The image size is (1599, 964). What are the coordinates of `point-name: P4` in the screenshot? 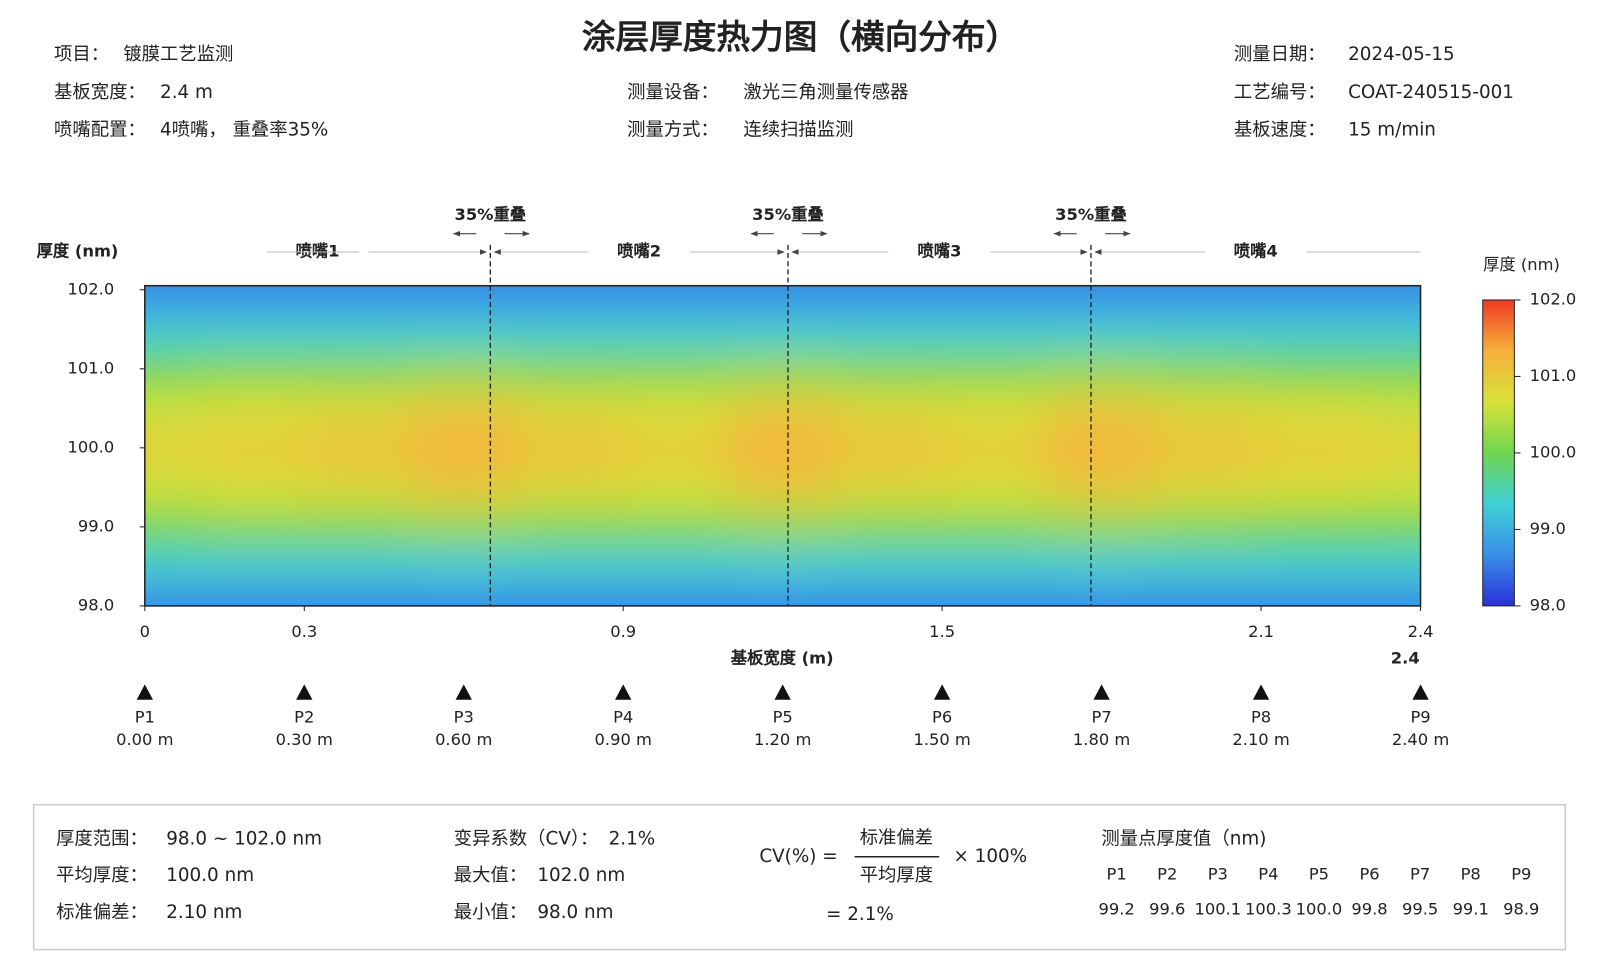 It's located at (623, 717).